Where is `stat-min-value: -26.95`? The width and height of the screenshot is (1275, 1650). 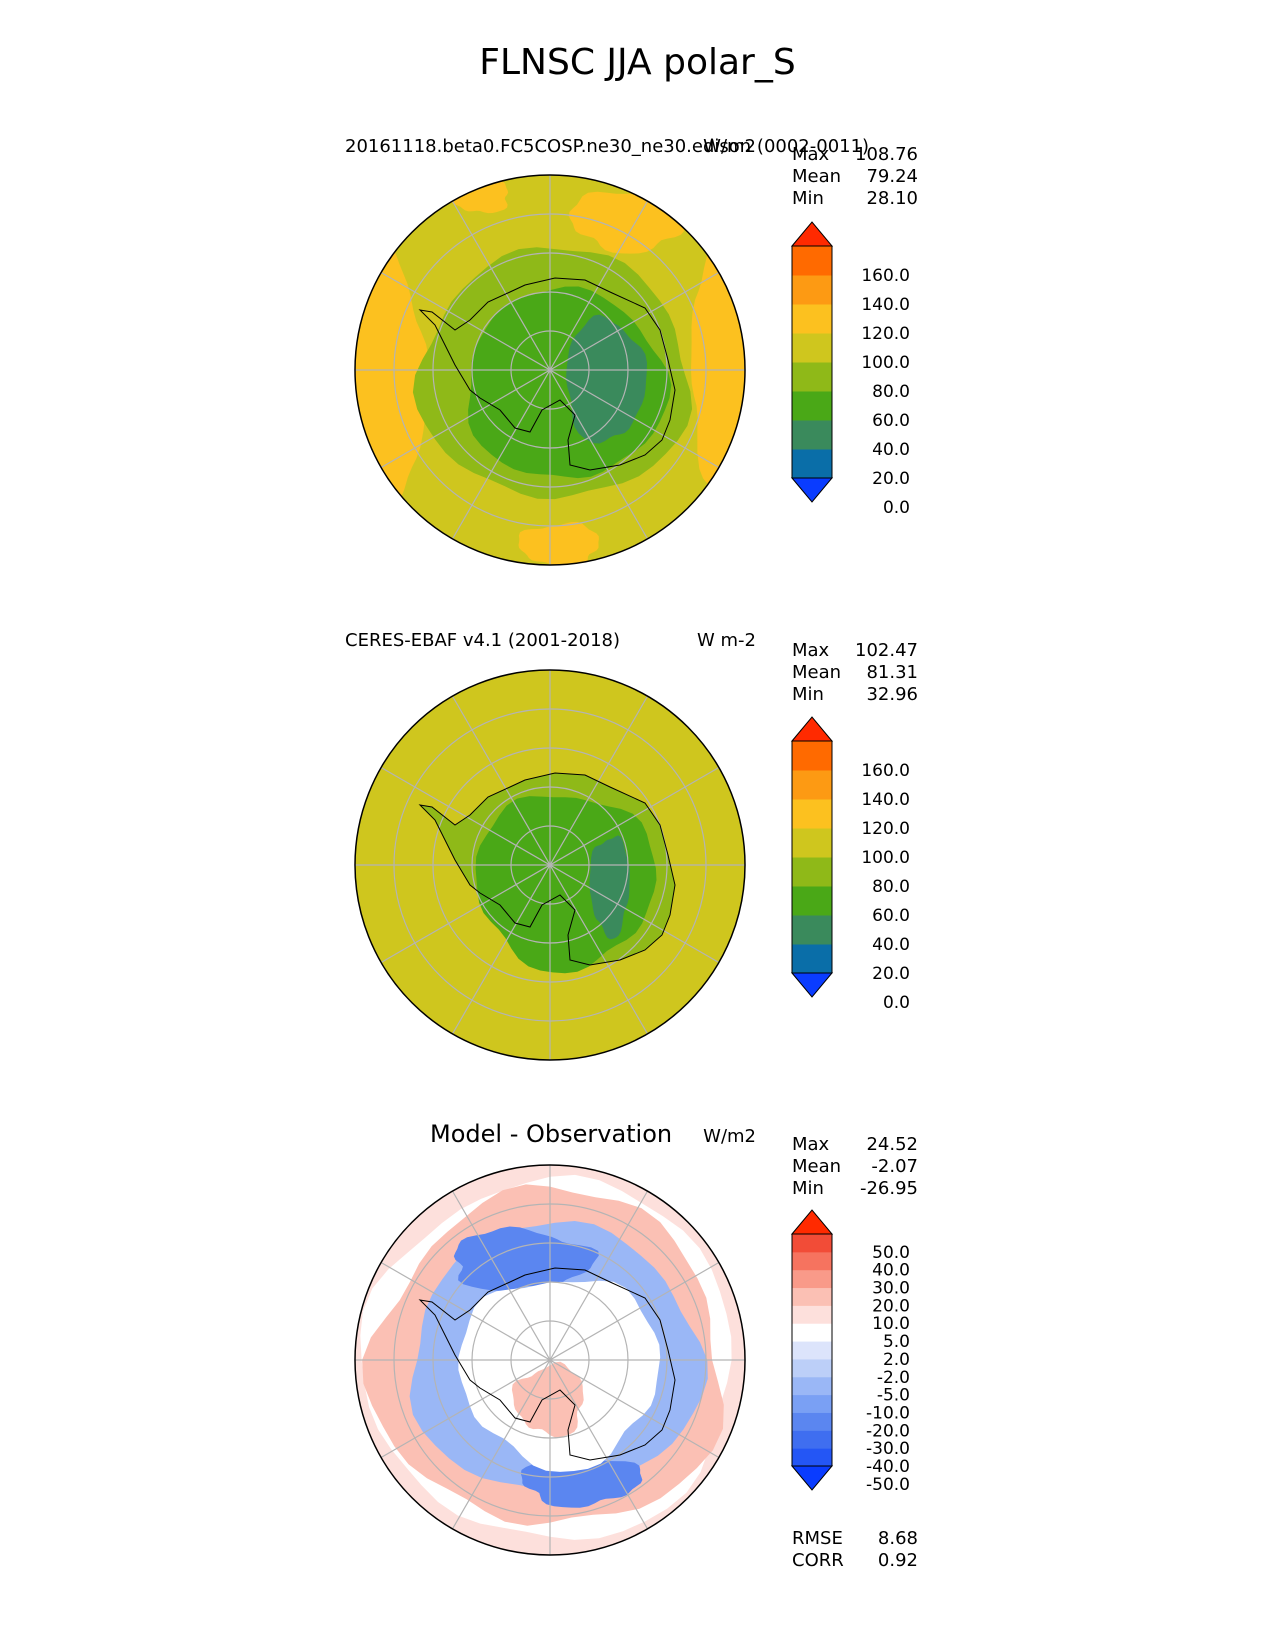 stat-min-value: -26.95 is located at coordinates (888, 1188).